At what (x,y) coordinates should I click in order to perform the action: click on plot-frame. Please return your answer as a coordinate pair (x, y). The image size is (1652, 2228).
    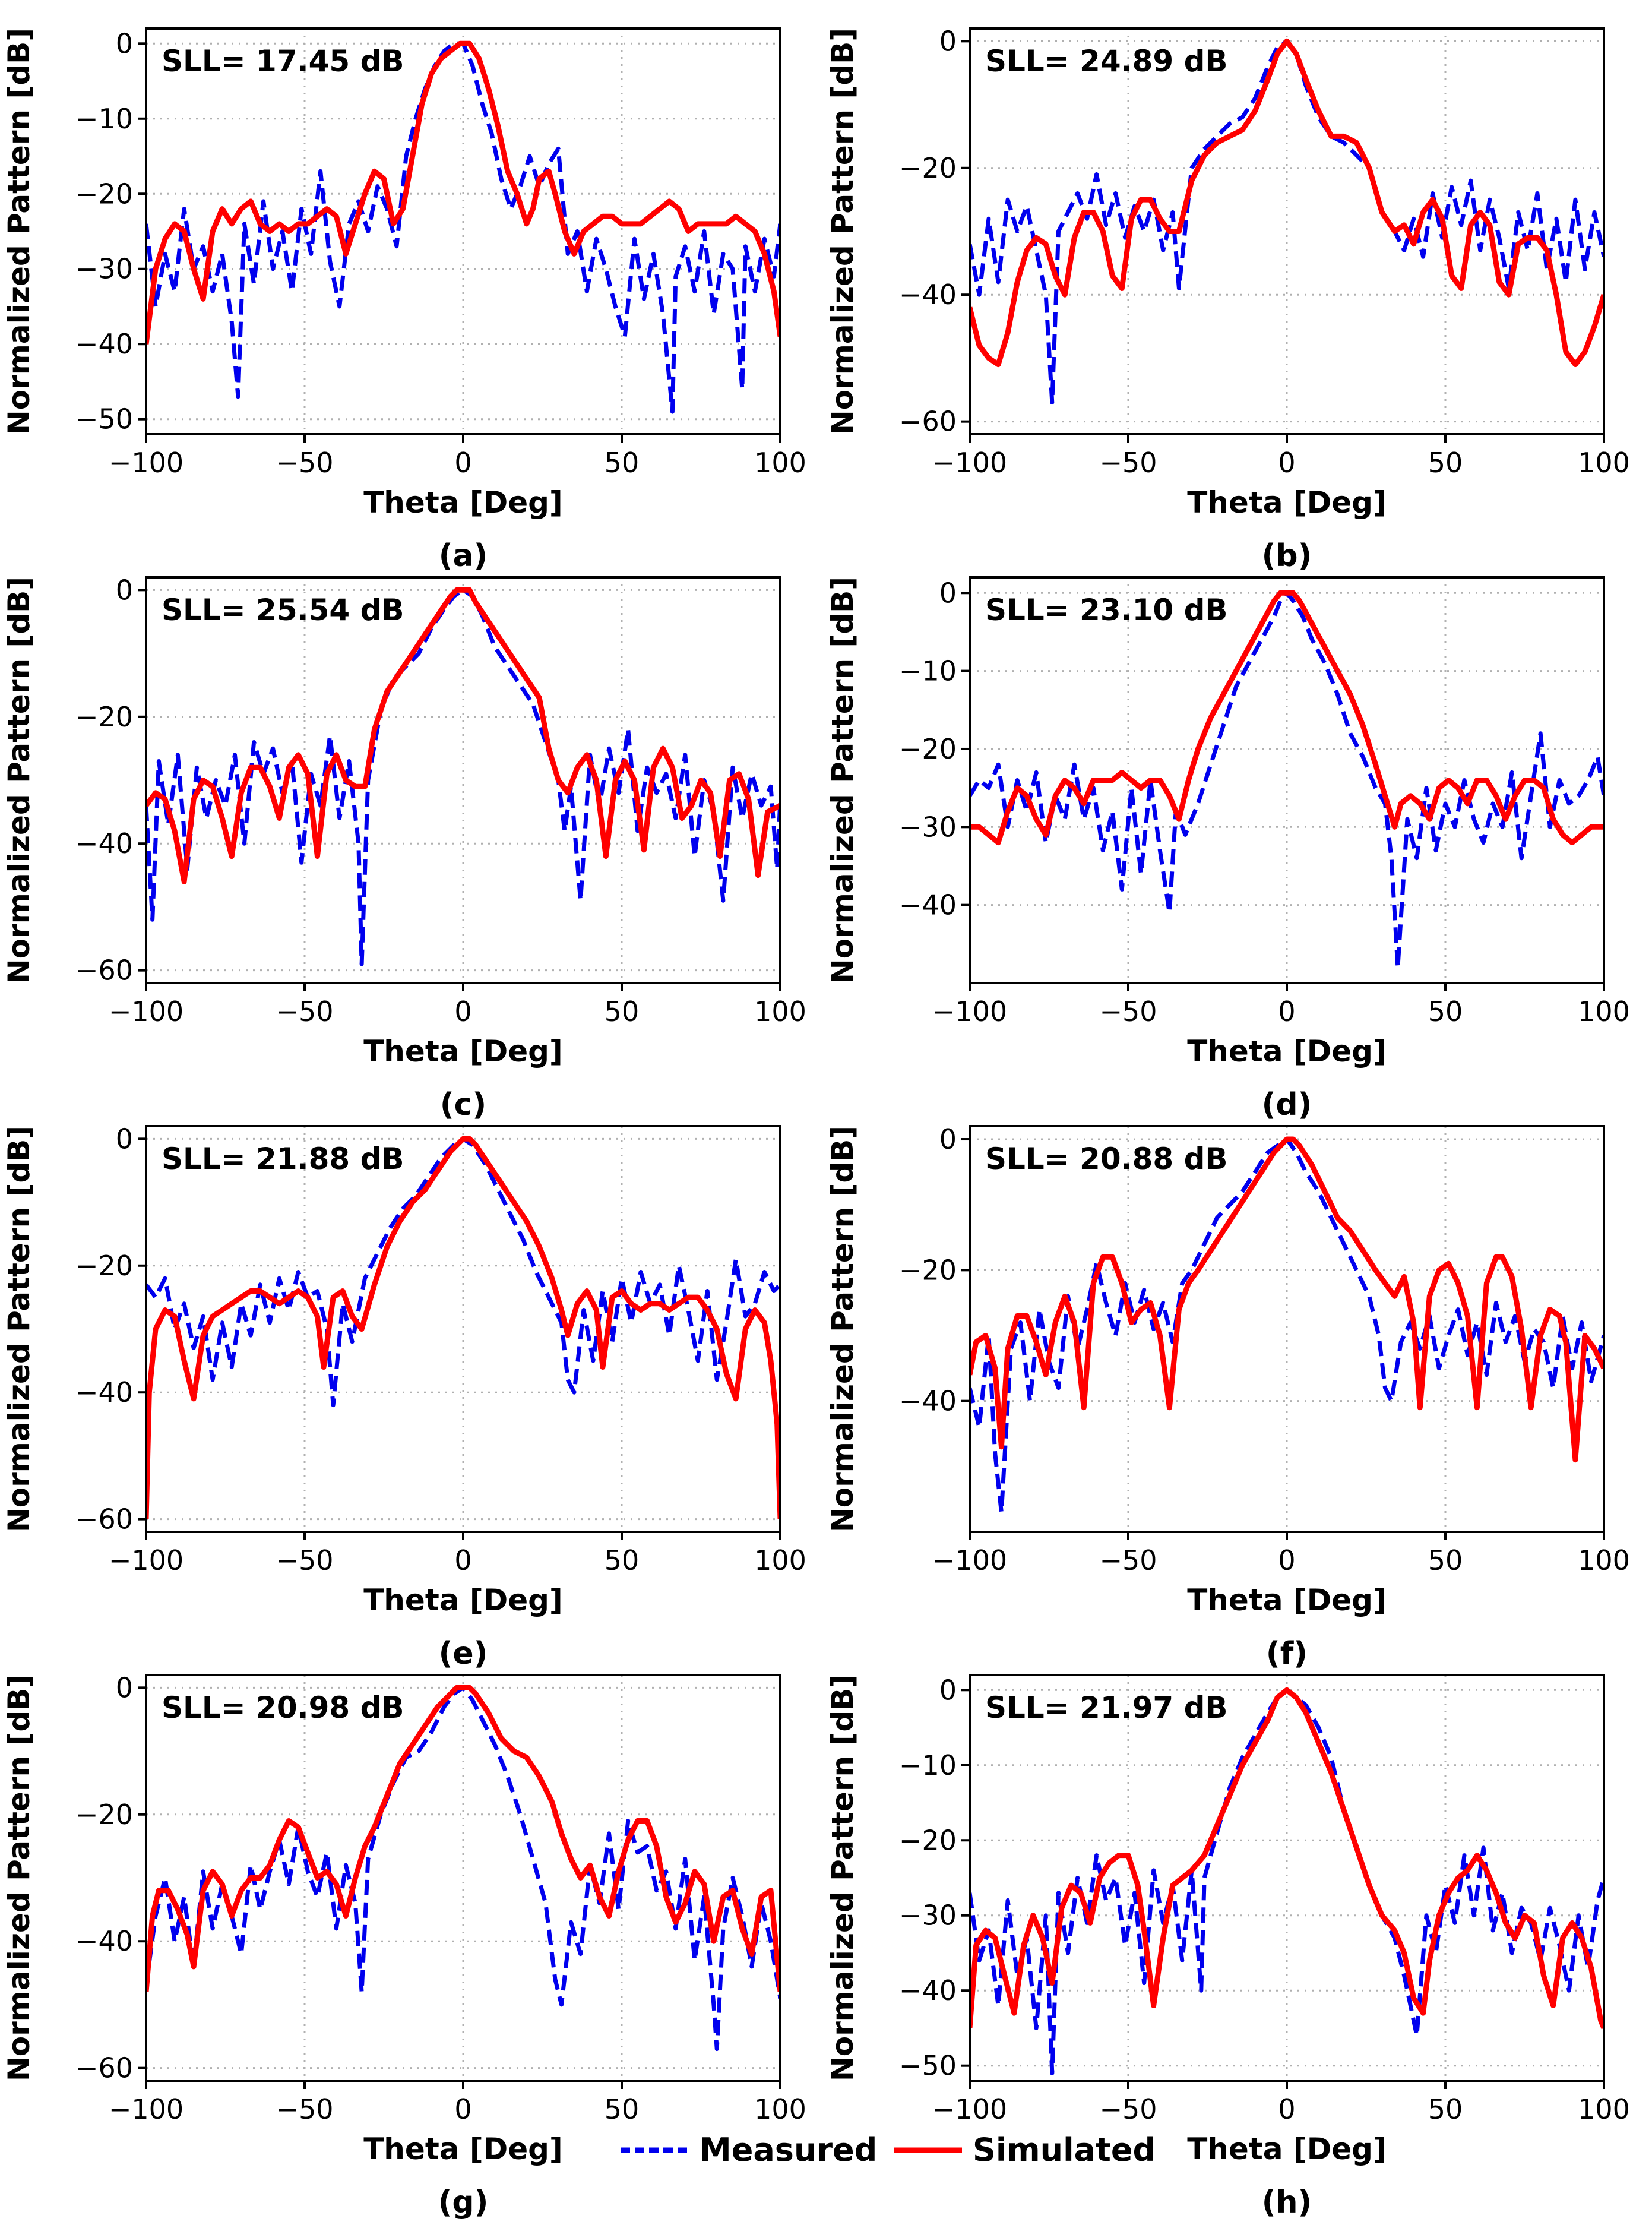
    Looking at the image, I should click on (463, 1329).